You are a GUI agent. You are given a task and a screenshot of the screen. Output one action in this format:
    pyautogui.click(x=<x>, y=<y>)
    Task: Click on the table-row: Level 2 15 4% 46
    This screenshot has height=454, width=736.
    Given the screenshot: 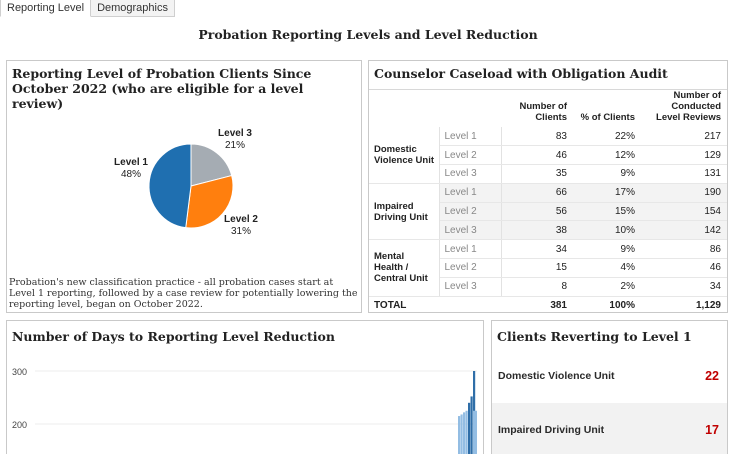 What is the action you would take?
    pyautogui.click(x=548, y=268)
    